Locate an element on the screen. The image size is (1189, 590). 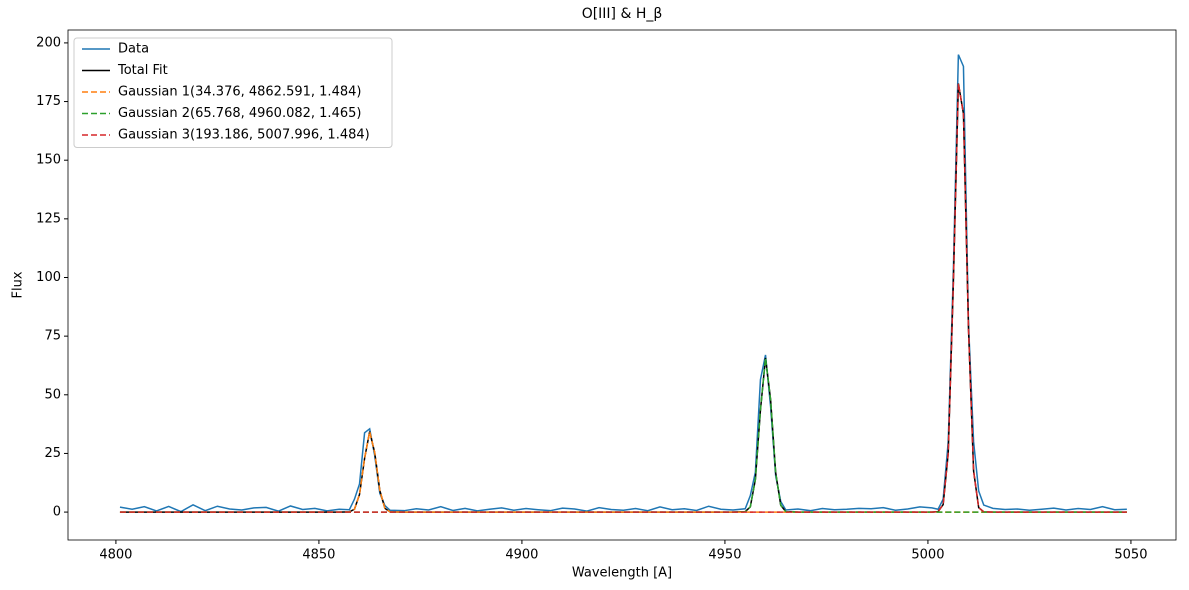
x-axis-label: Wavelength [A] is located at coordinates (622, 573).